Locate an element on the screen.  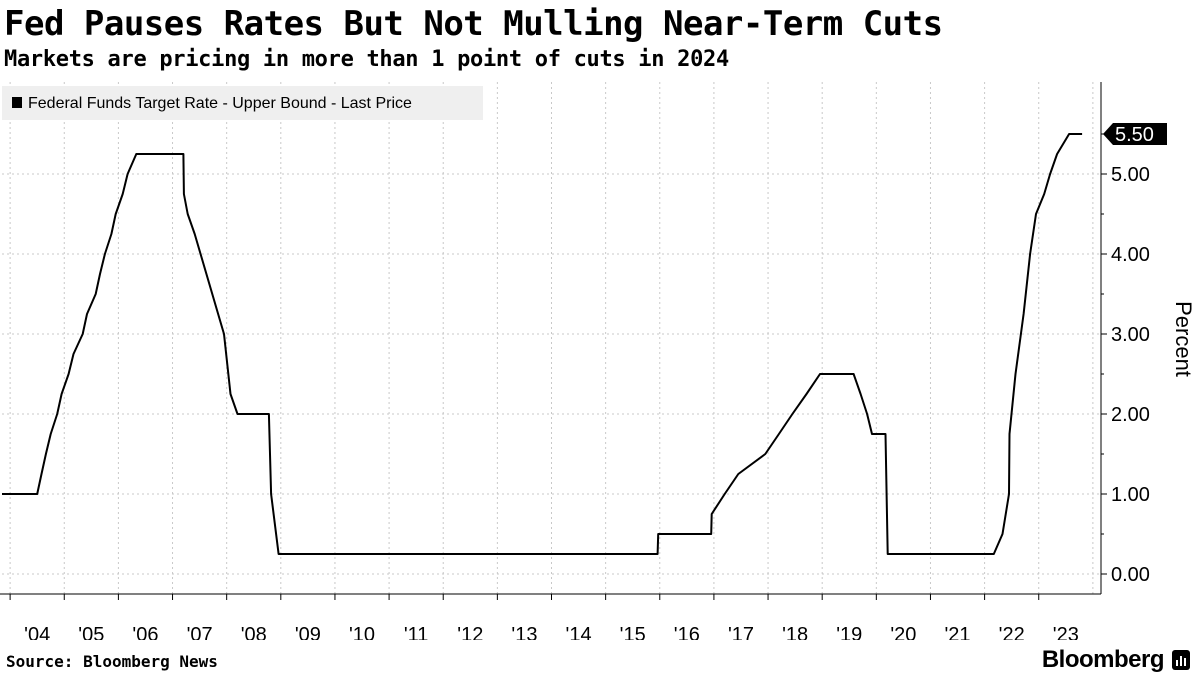
source-note: Source: Bloomberg News is located at coordinates (112, 661).